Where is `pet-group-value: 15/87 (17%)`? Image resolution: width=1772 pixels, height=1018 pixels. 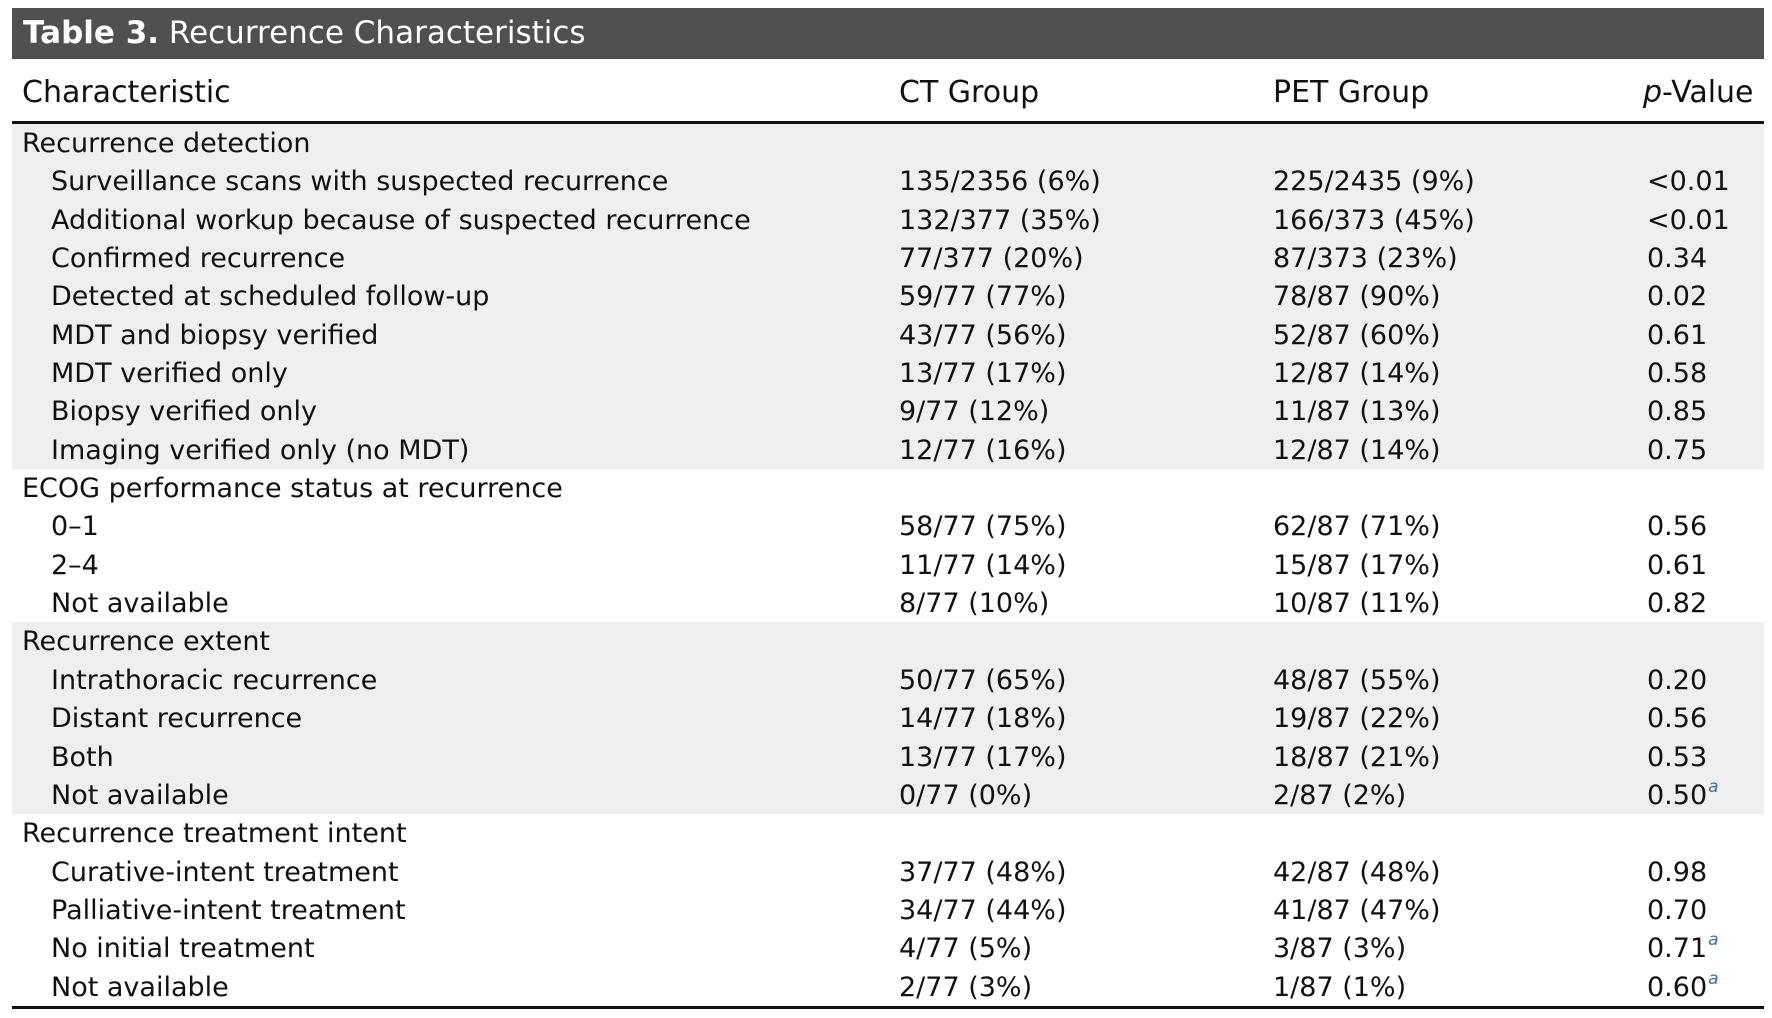 pet-group-value: 15/87 (17%) is located at coordinates (1357, 565).